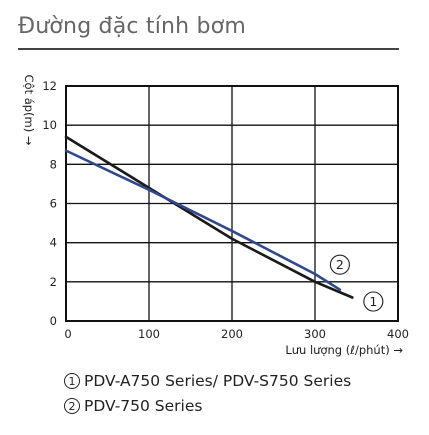 The image size is (429, 435). Describe the element at coordinates (143, 406) in the screenshot. I see `legend-label-2: PDV-750 Series` at that location.